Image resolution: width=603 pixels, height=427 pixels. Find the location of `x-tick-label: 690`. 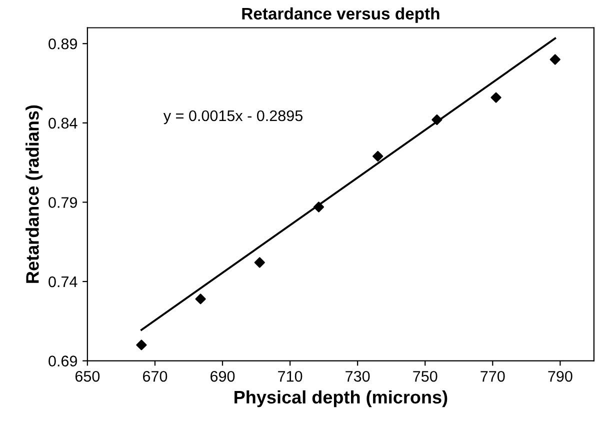

x-tick-label: 690 is located at coordinates (222, 376).